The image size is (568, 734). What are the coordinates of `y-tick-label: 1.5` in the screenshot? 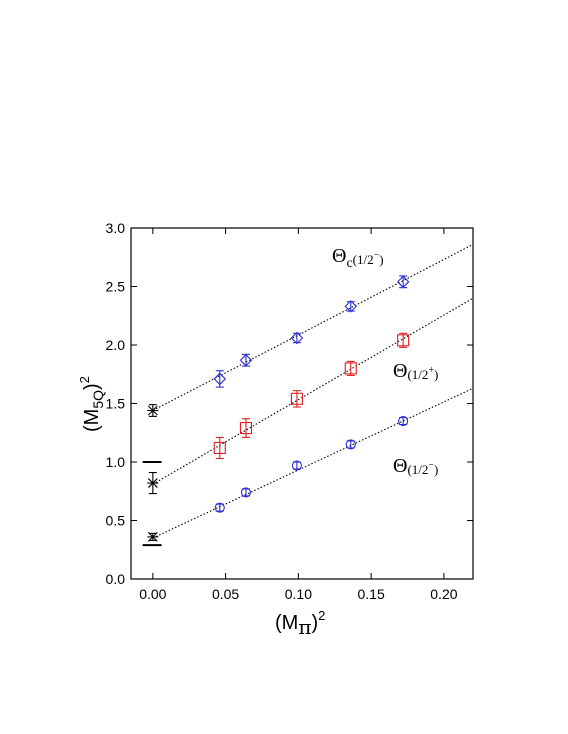 It's located at (116, 404).